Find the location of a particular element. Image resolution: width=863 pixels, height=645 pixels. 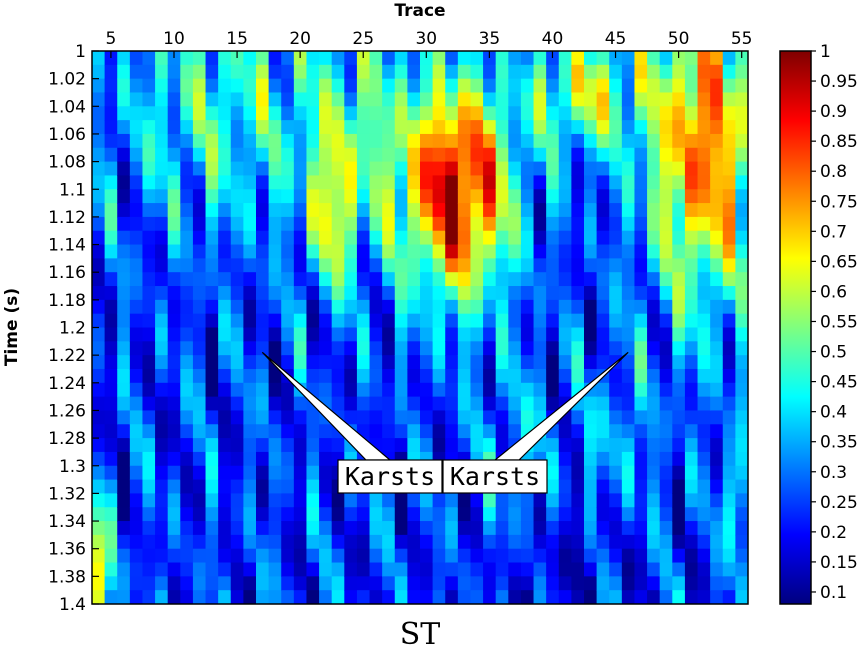

colorbar-tick-label: 0.3 is located at coordinates (833, 473).